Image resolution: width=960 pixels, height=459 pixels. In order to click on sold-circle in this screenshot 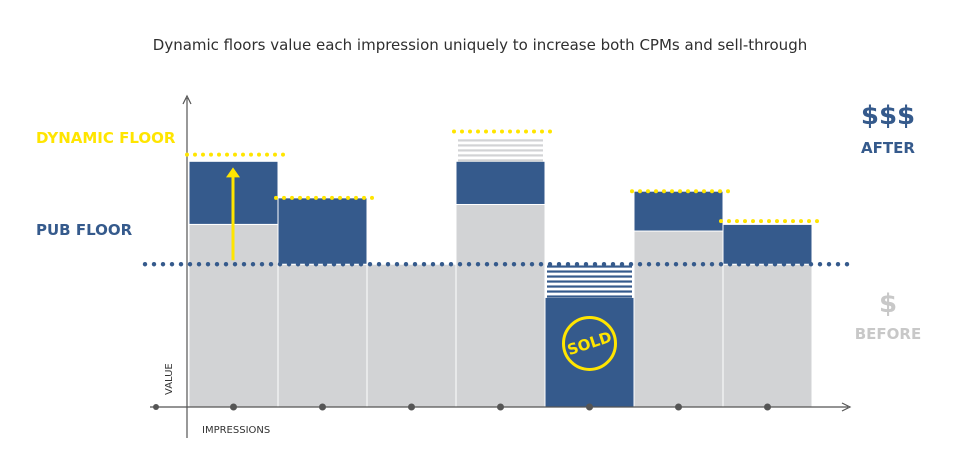, I will do `click(589, 343)`.